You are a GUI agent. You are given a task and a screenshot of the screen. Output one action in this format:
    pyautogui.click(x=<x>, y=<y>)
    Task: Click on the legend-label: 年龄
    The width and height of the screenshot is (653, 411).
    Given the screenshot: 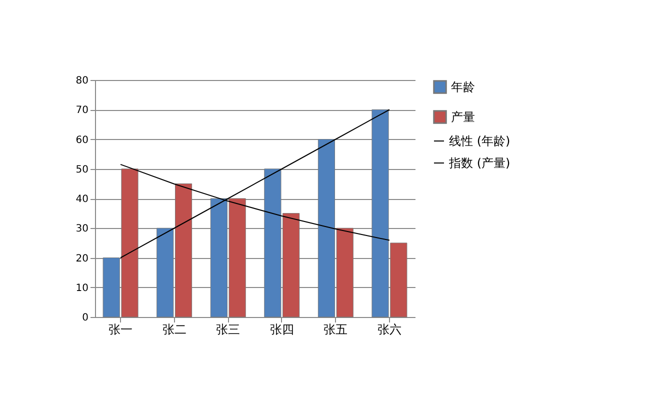 What is the action you would take?
    pyautogui.click(x=463, y=87)
    